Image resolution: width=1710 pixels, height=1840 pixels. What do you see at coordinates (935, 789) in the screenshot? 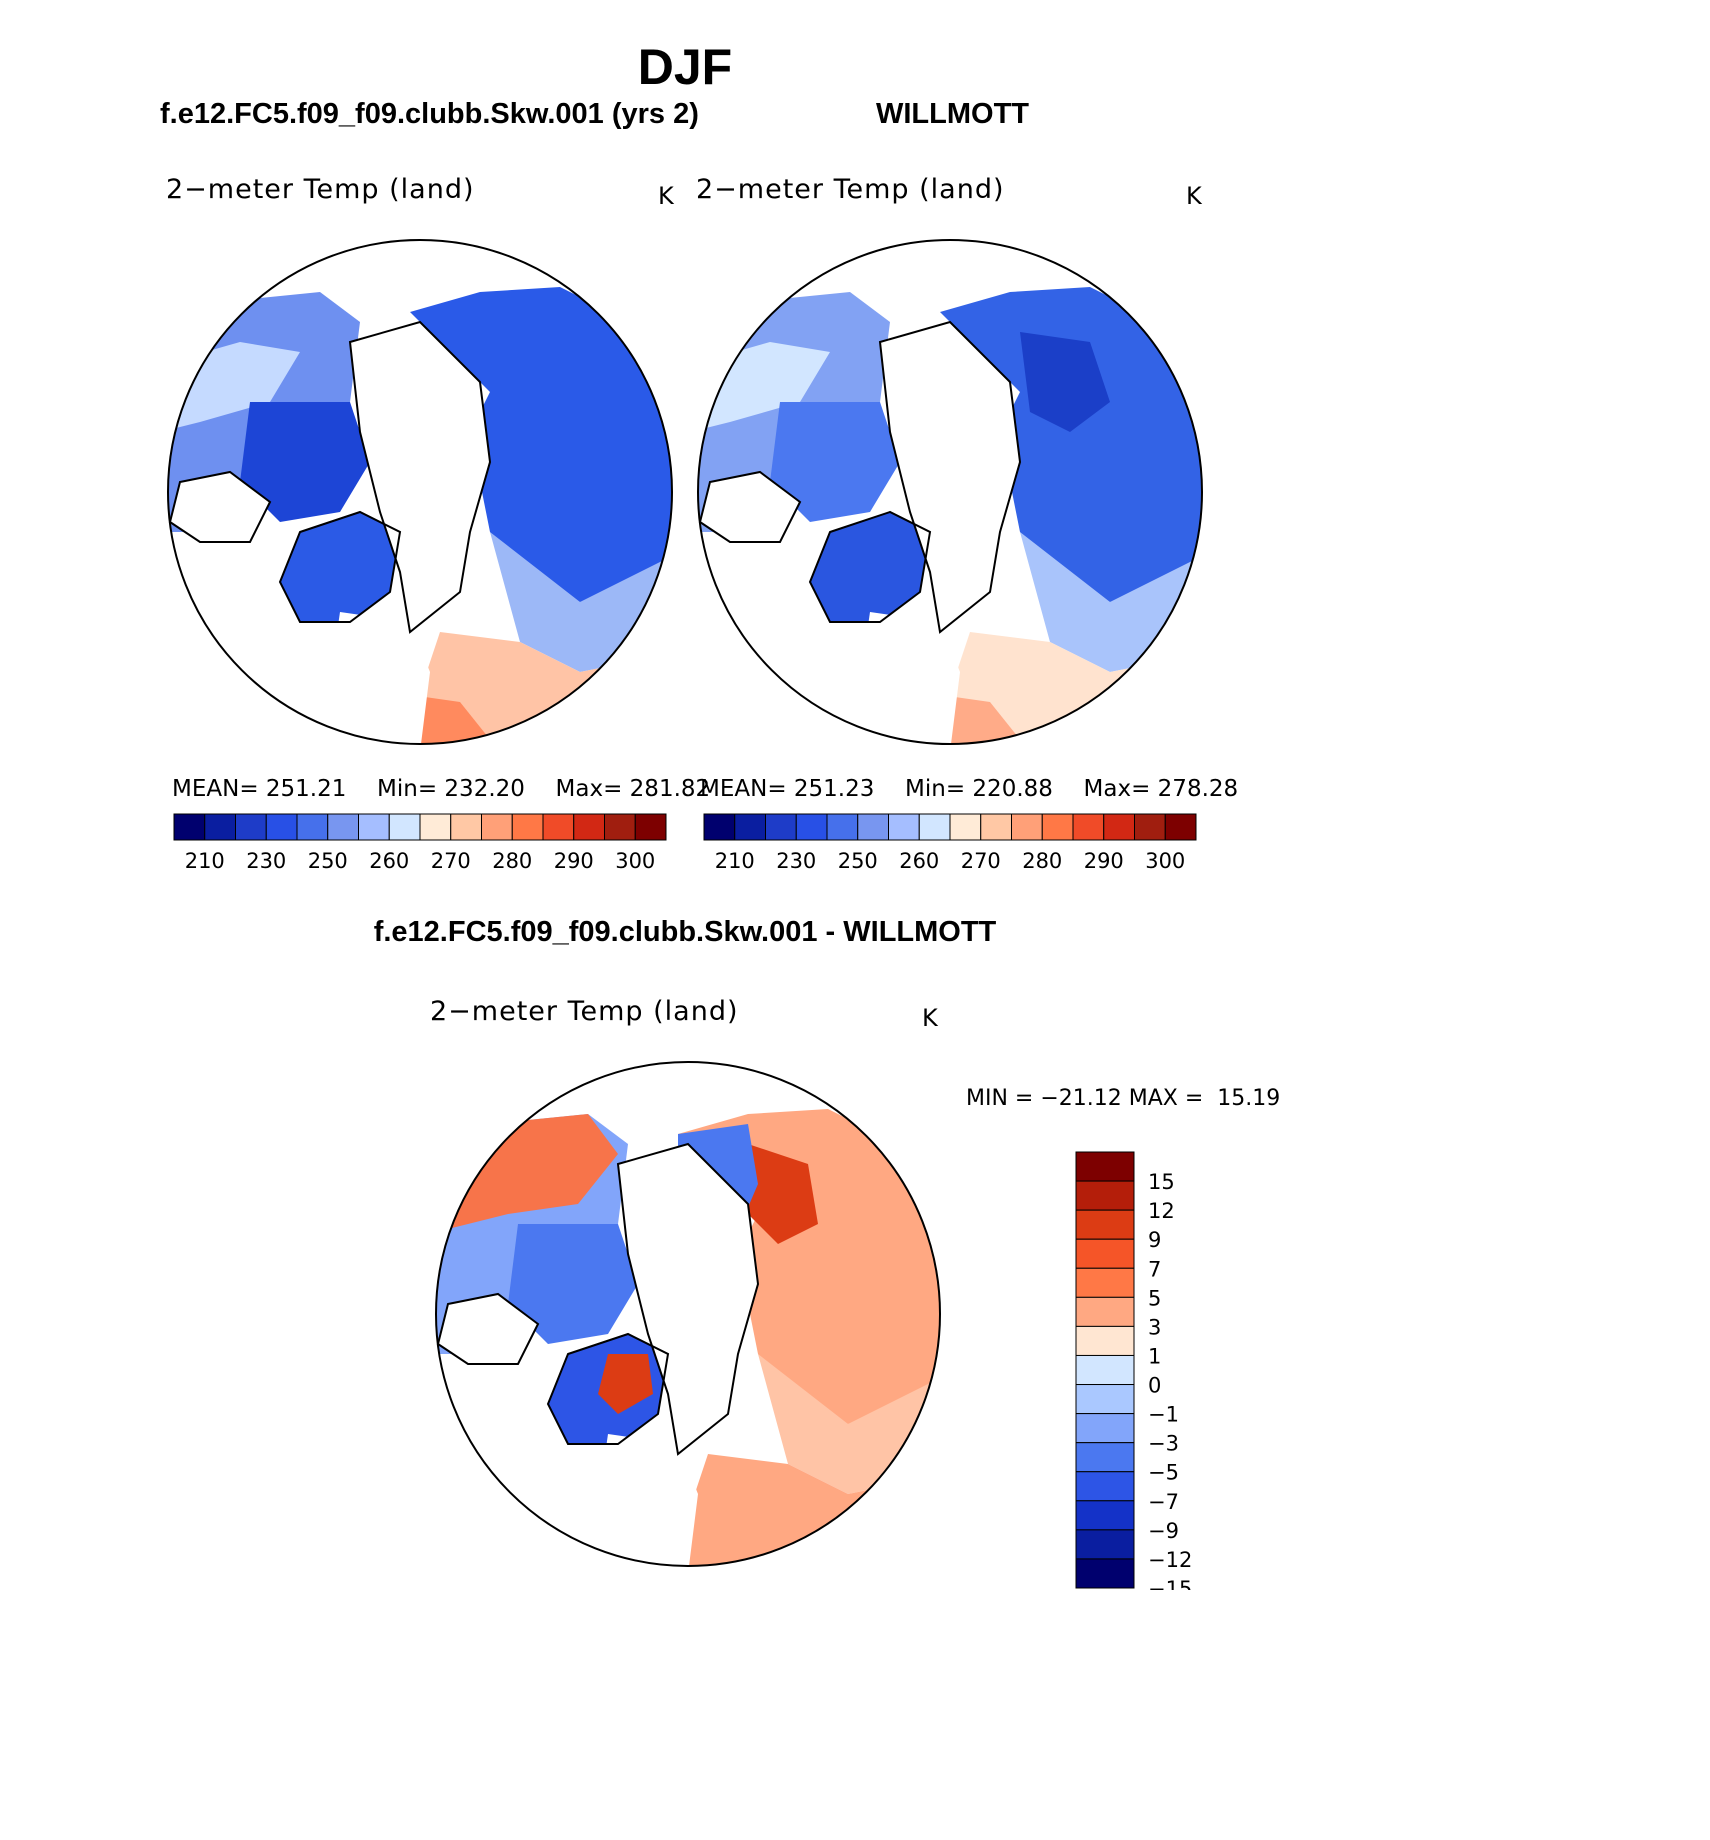
I see `obs-min-label: Min=` at bounding box center [935, 789].